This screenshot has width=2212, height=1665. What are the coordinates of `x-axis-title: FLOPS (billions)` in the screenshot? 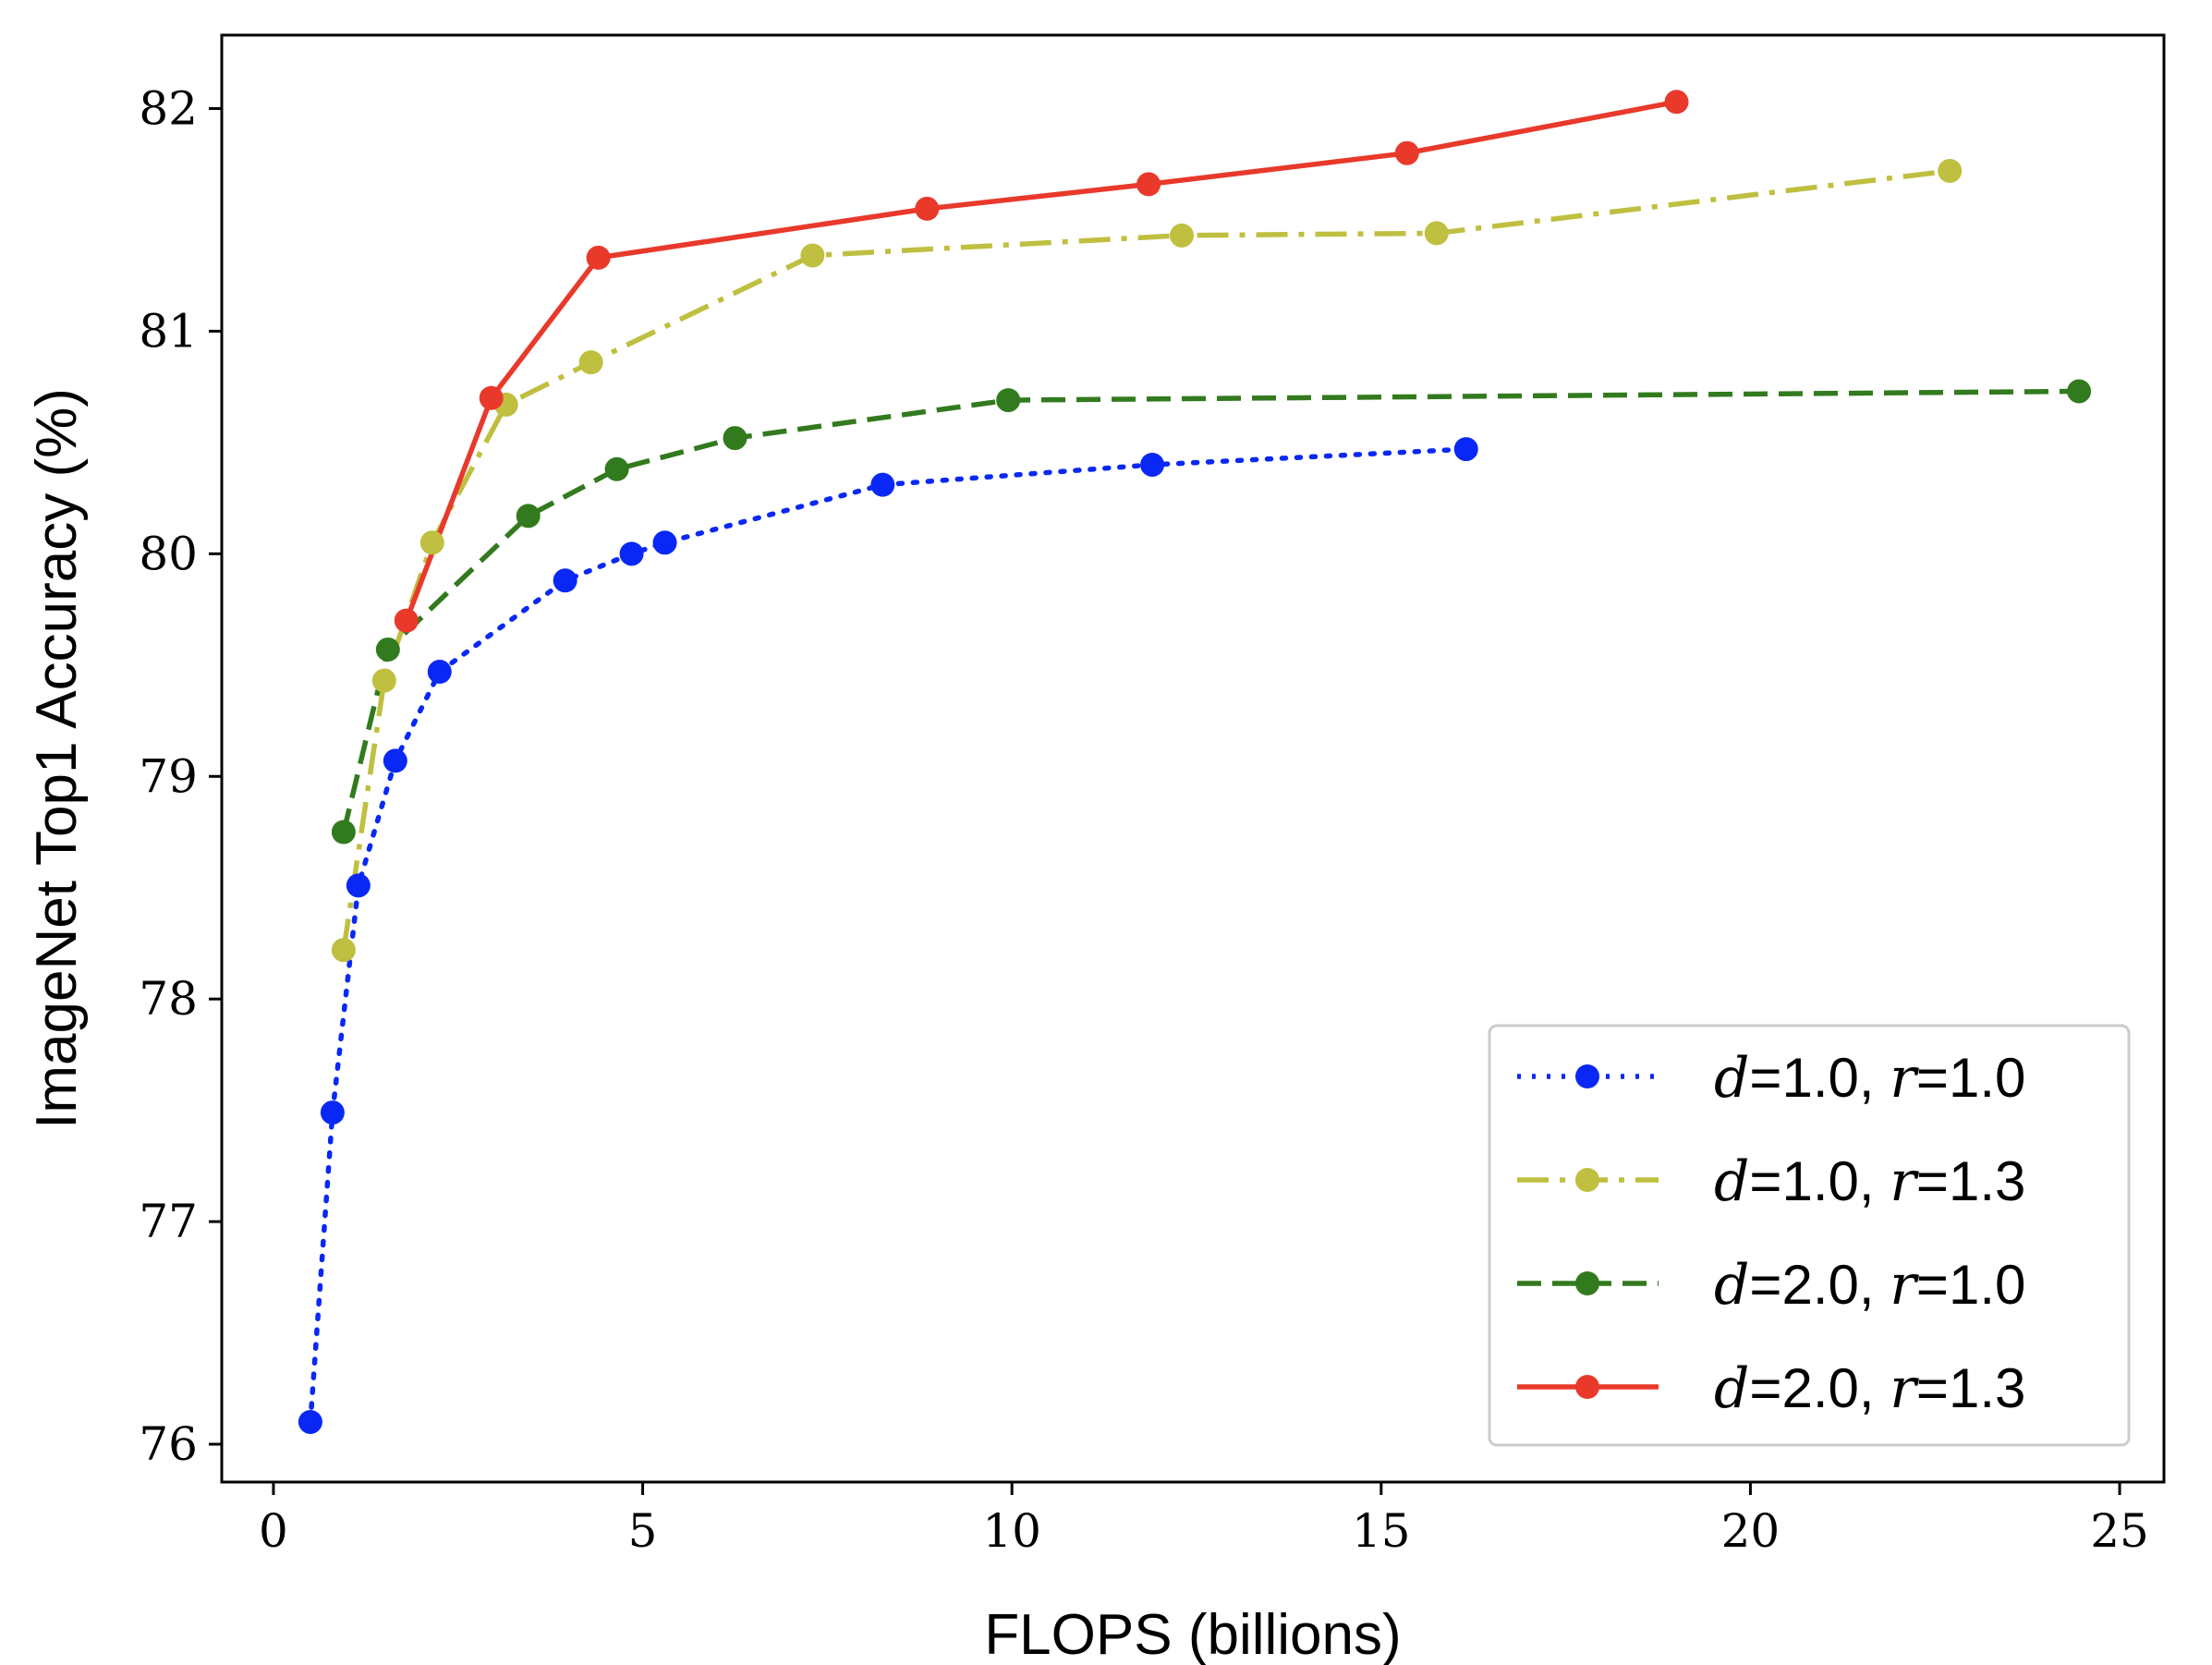 It's located at (1192, 1634).